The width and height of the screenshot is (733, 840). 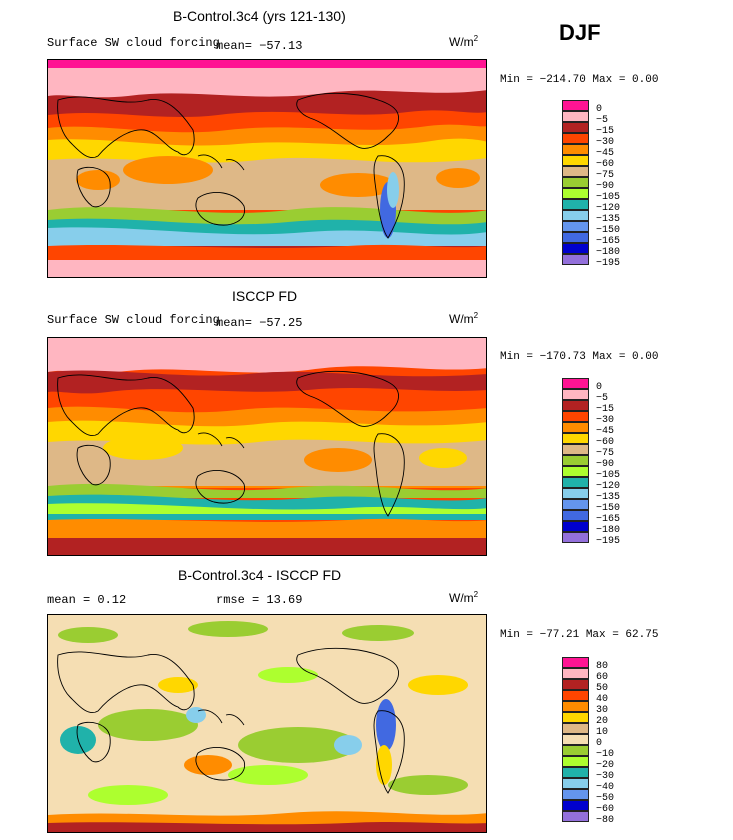 I want to click on panel1-subtitle: Surface SW cloud forcing, so click(x=133, y=43).